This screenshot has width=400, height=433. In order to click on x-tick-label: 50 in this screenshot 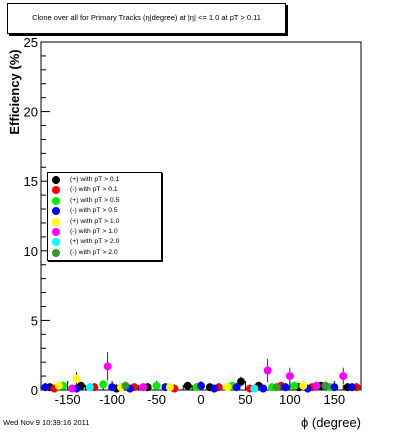, I will do `click(245, 399)`.